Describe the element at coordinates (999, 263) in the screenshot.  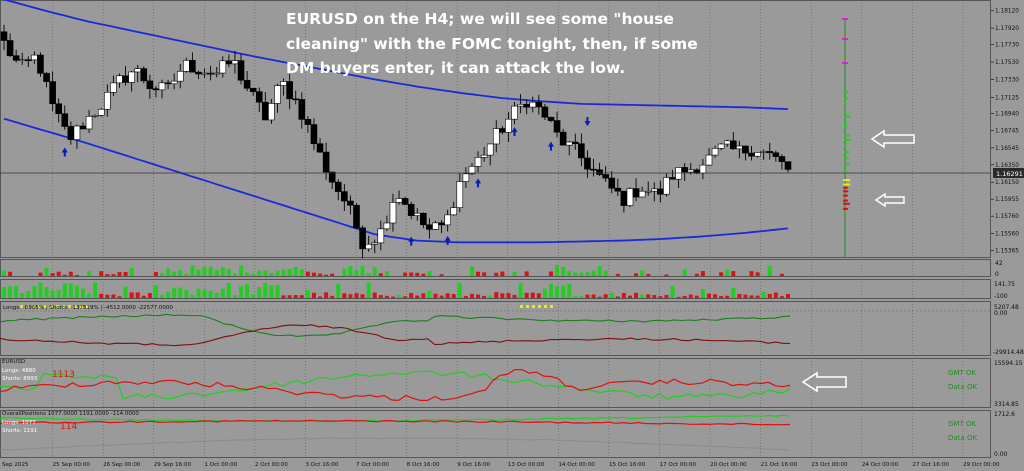
I see `hist1-top-tick: 42` at that location.